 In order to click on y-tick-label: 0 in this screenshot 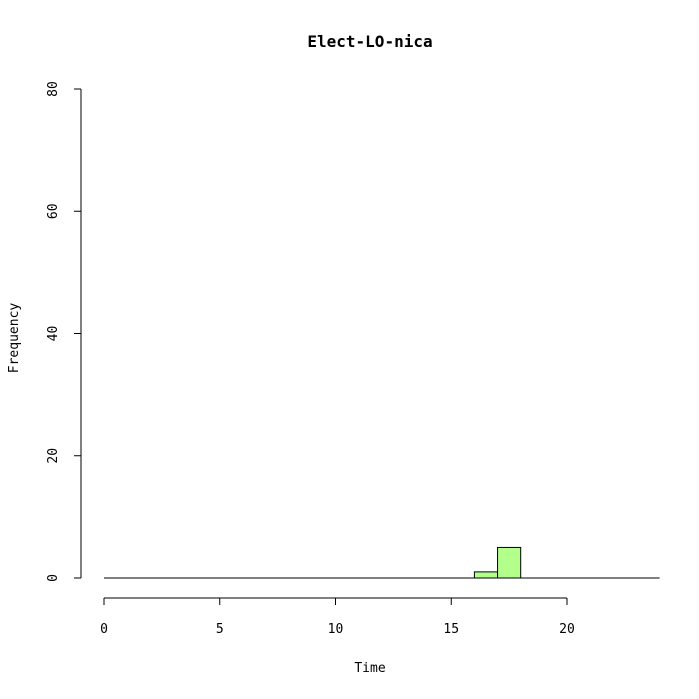, I will do `click(53, 578)`.